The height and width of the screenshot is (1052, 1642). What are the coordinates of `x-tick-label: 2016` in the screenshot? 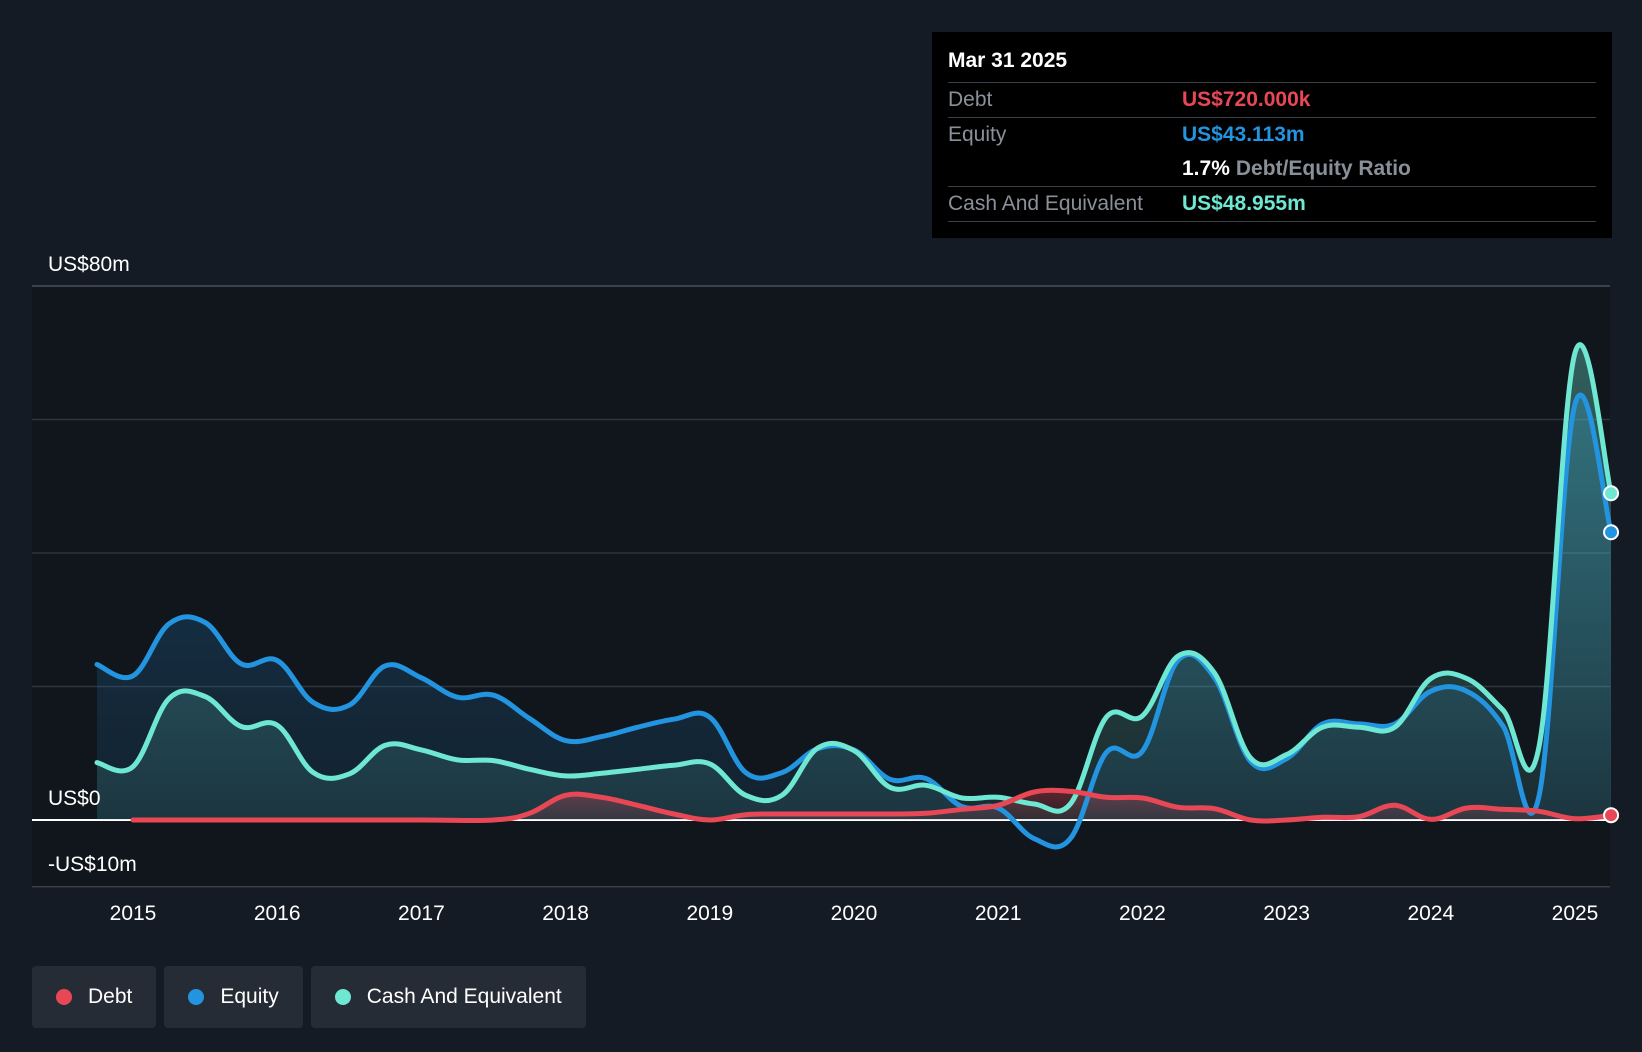 It's located at (277, 913).